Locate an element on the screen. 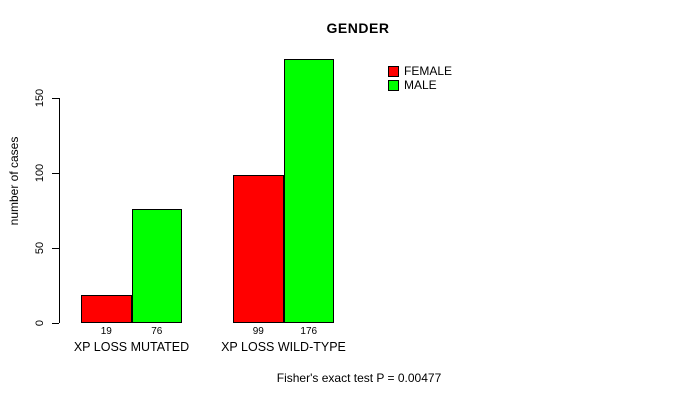 Image resolution: width=690 pixels, height=400 pixels. y-tick-label-50: 50 is located at coordinates (40, 248).